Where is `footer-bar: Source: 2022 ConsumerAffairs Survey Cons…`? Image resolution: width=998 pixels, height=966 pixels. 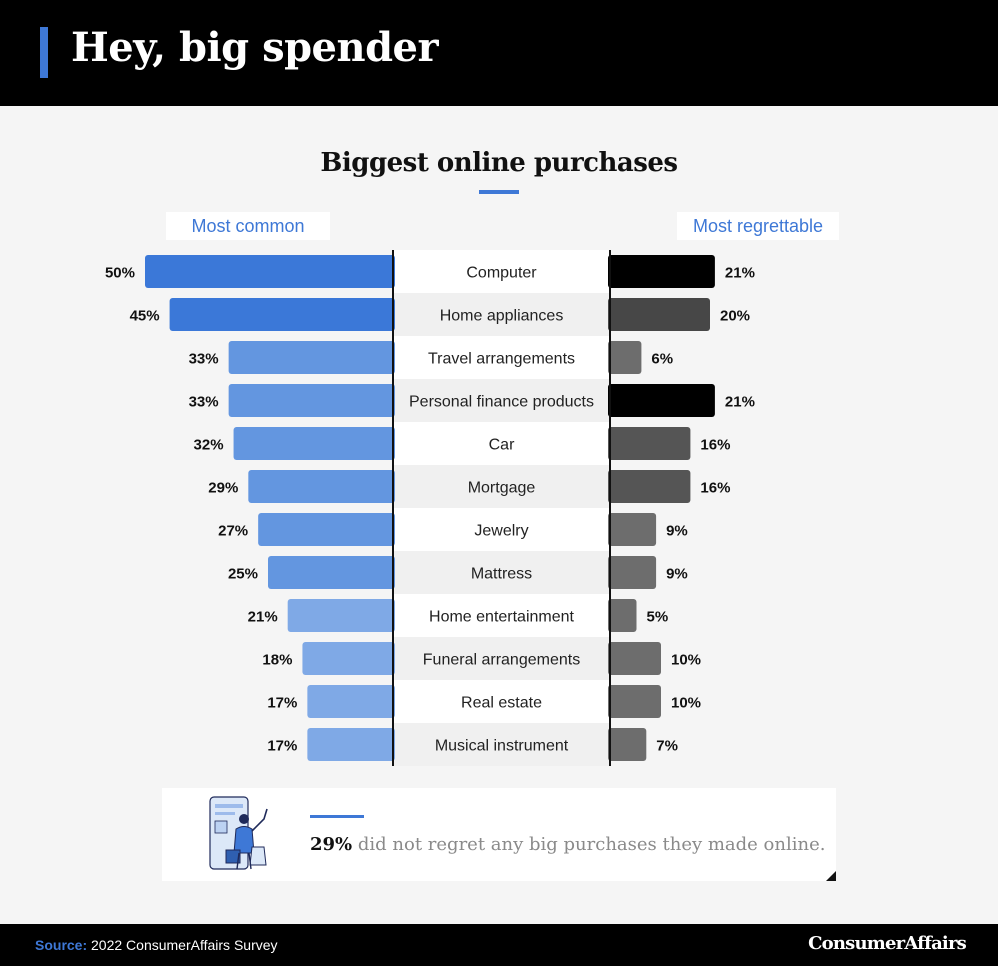 footer-bar: Source: 2022 ConsumerAffairs Survey Cons… is located at coordinates (499, 945).